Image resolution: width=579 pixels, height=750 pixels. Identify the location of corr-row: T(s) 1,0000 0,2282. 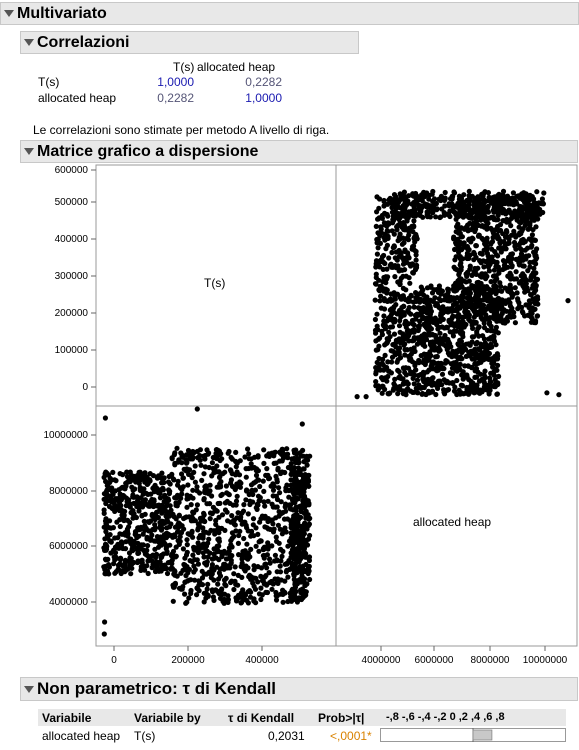
(163, 83).